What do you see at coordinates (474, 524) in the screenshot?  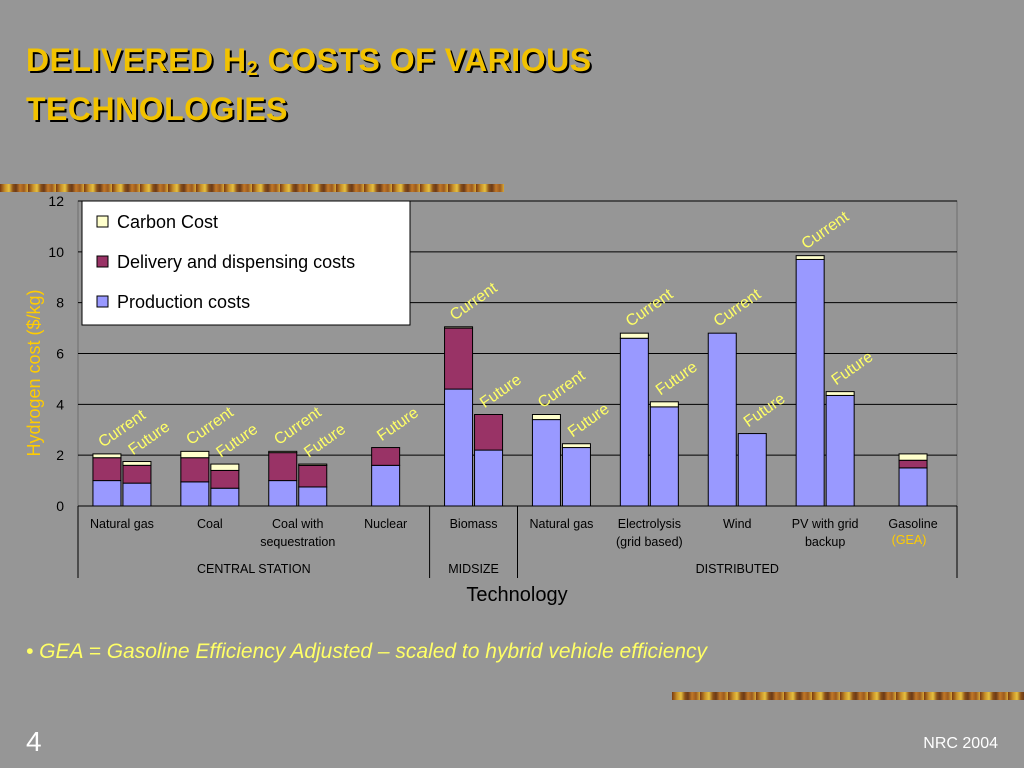 I see `category-label: Biomass` at bounding box center [474, 524].